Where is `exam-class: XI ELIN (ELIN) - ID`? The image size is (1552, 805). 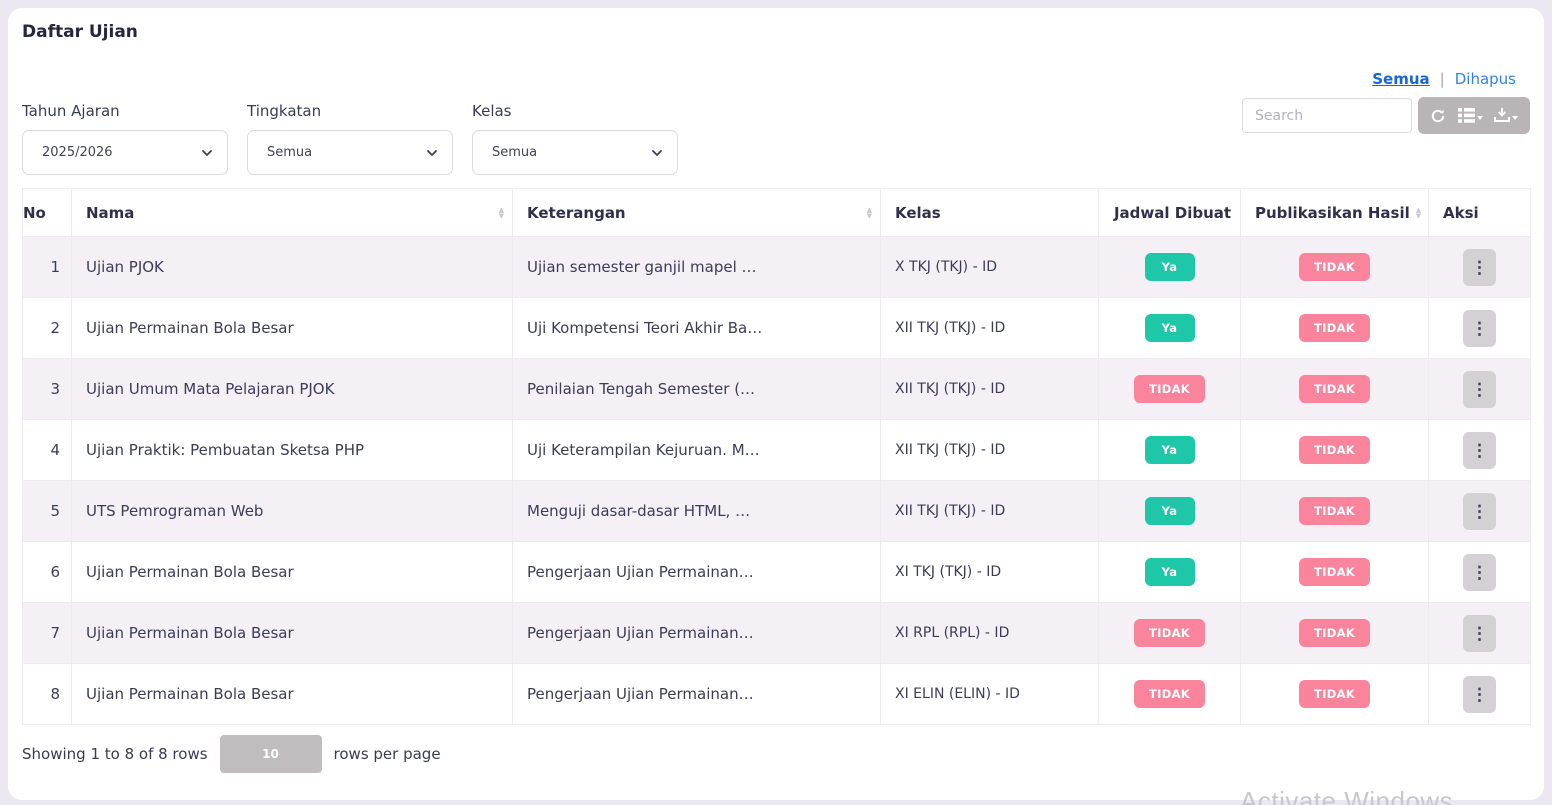
exam-class: XI ELIN (ELIN) - ID is located at coordinates (989, 694).